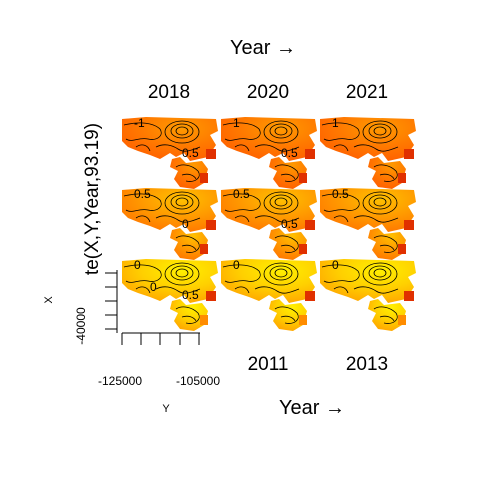 This screenshot has width=480, height=480. Describe the element at coordinates (367, 364) in the screenshot. I see `year-label-2013: 2013` at that location.